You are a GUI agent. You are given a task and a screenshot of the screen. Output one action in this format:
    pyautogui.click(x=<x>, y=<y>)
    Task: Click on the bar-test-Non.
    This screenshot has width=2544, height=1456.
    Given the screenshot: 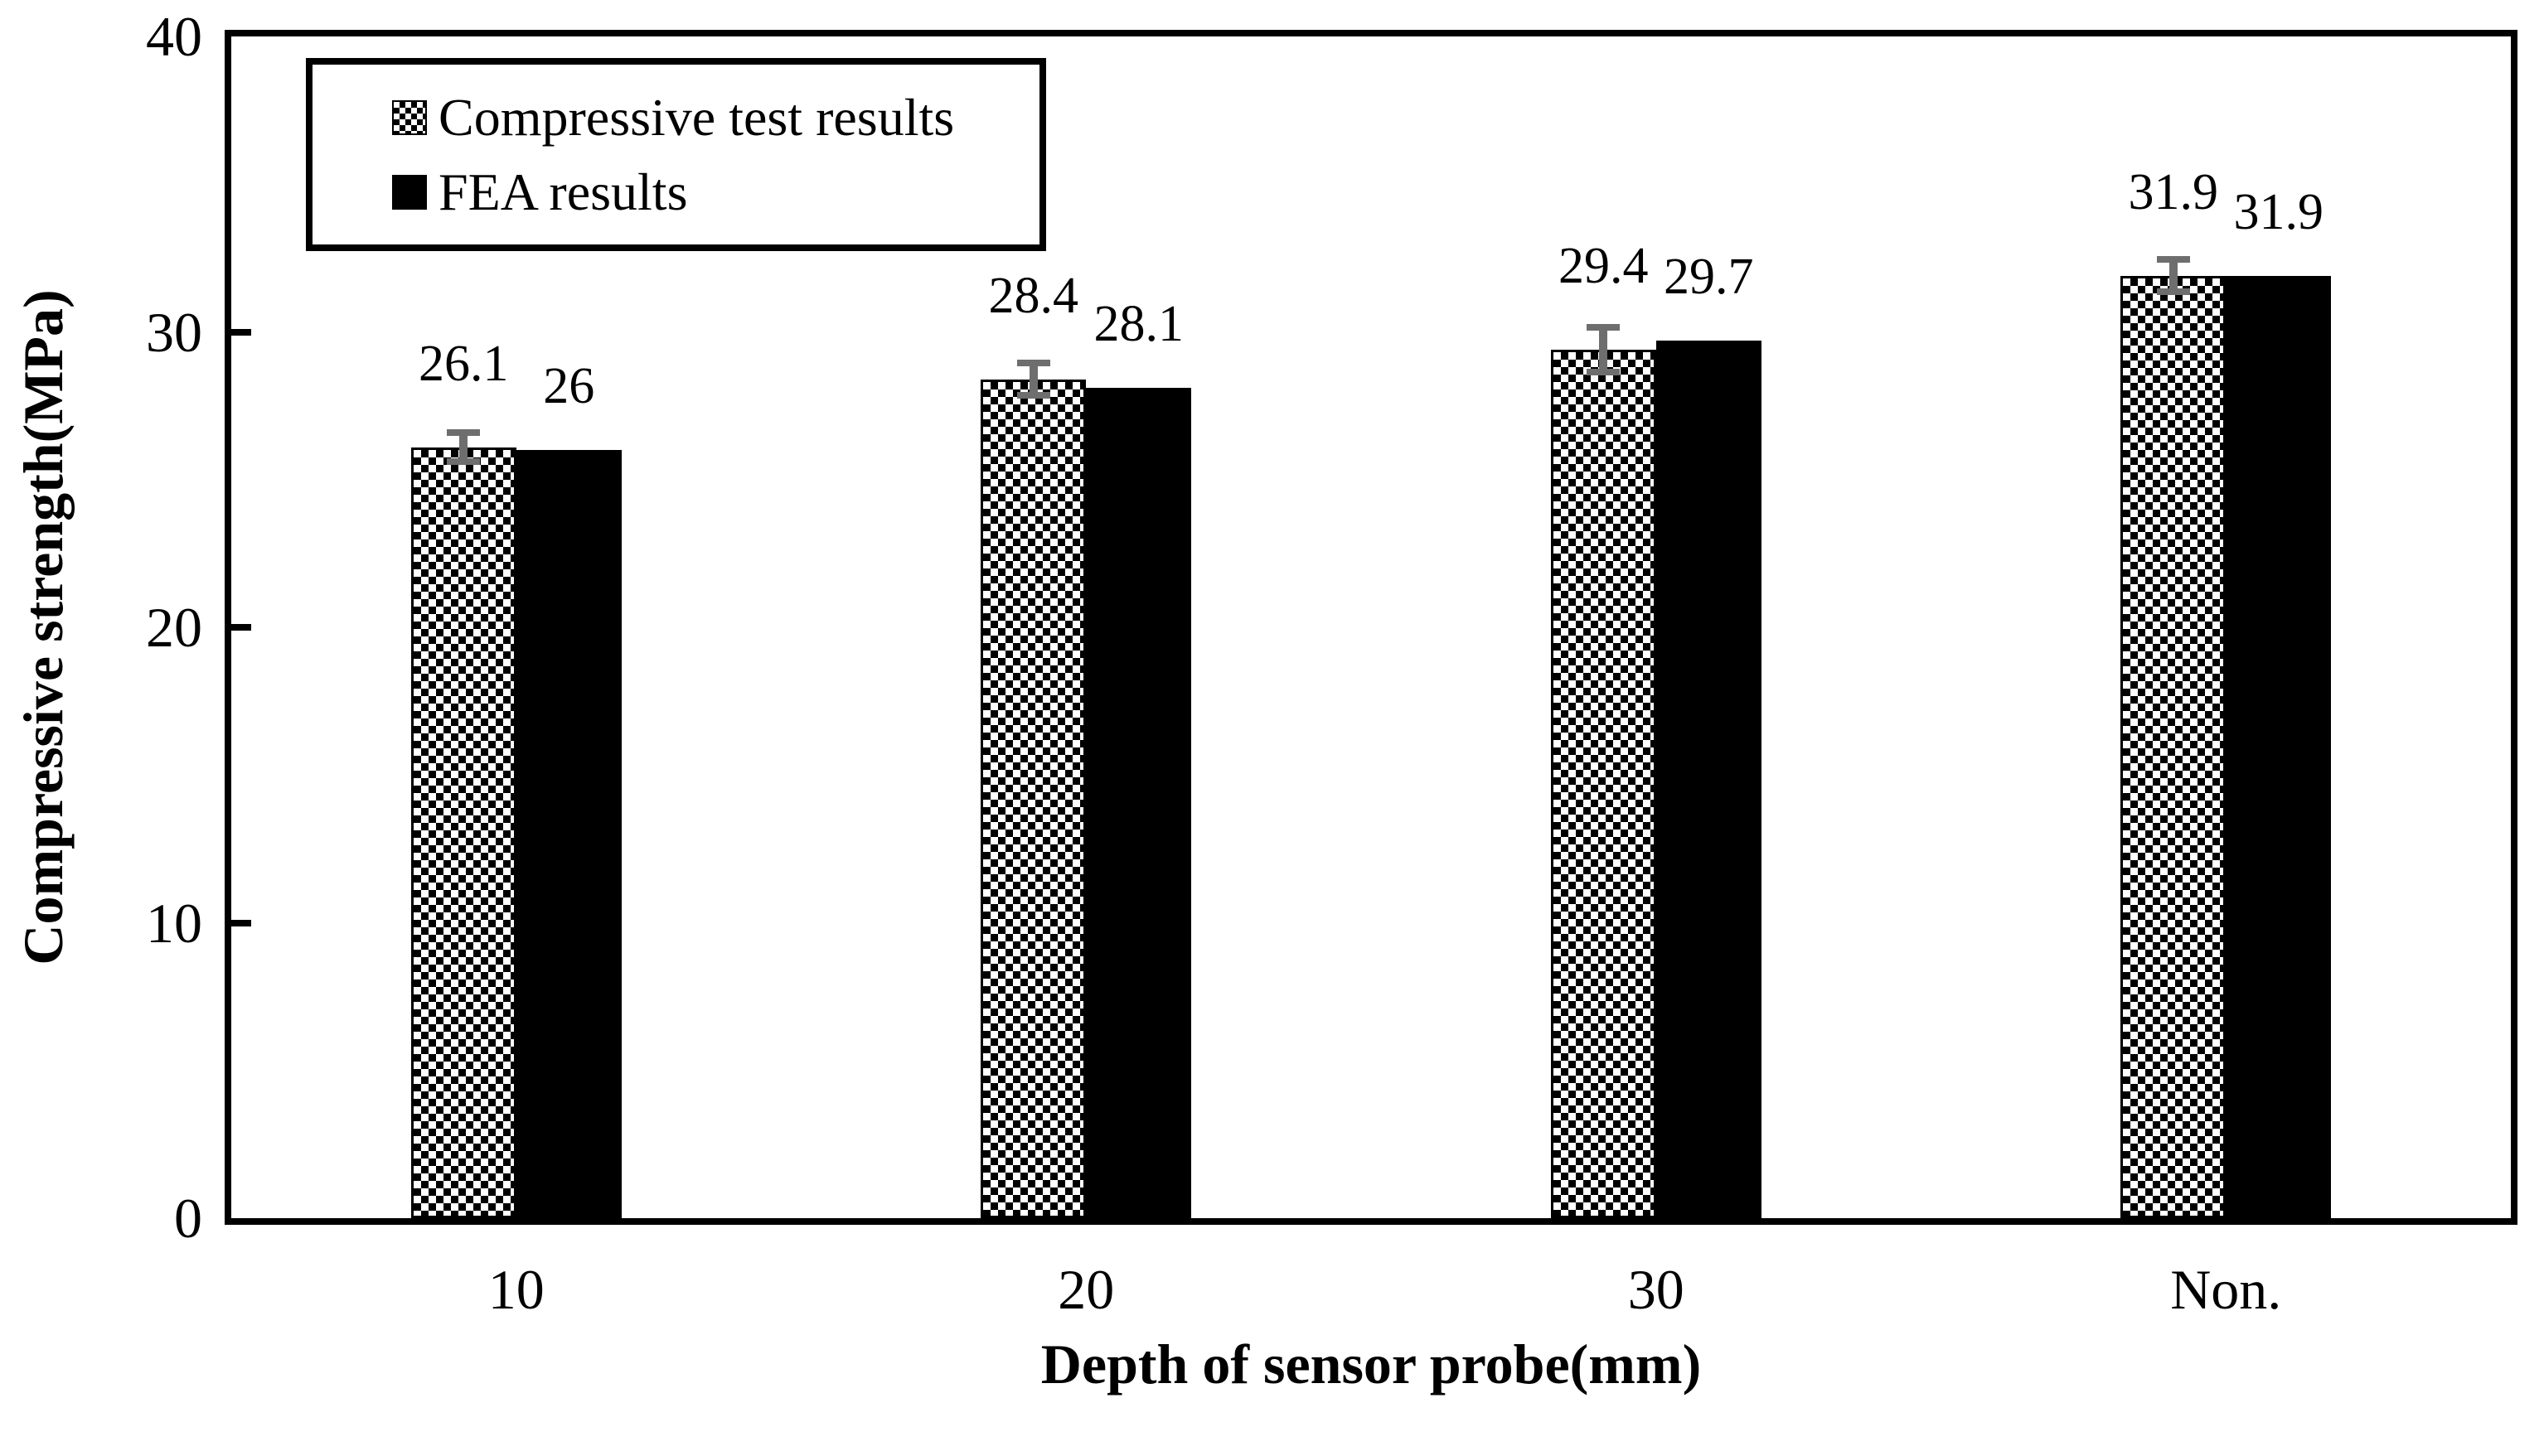 What is the action you would take?
    pyautogui.click(x=2173, y=746)
    